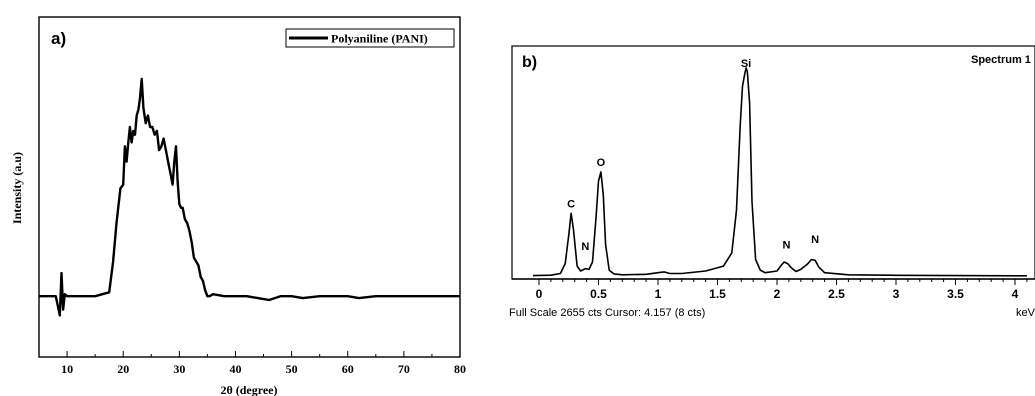 This screenshot has width=1035, height=396. What do you see at coordinates (263, 369) in the screenshot?
I see `chart-a-x-tick-labels: 10 20 30 40 50 60 70 80` at bounding box center [263, 369].